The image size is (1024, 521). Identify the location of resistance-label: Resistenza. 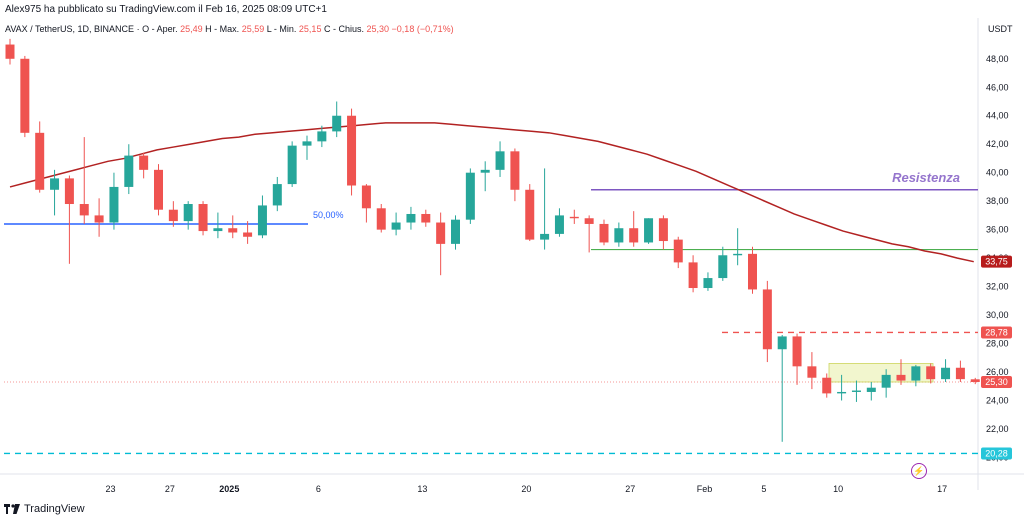
(926, 177).